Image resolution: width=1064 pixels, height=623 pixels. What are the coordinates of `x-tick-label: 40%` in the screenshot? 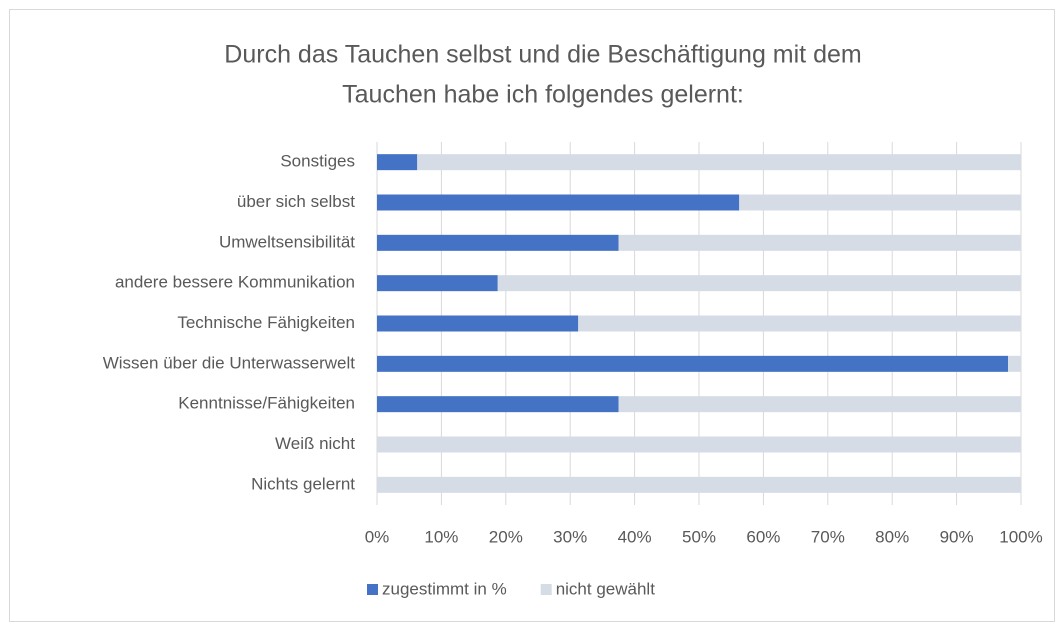 It's located at (635, 536).